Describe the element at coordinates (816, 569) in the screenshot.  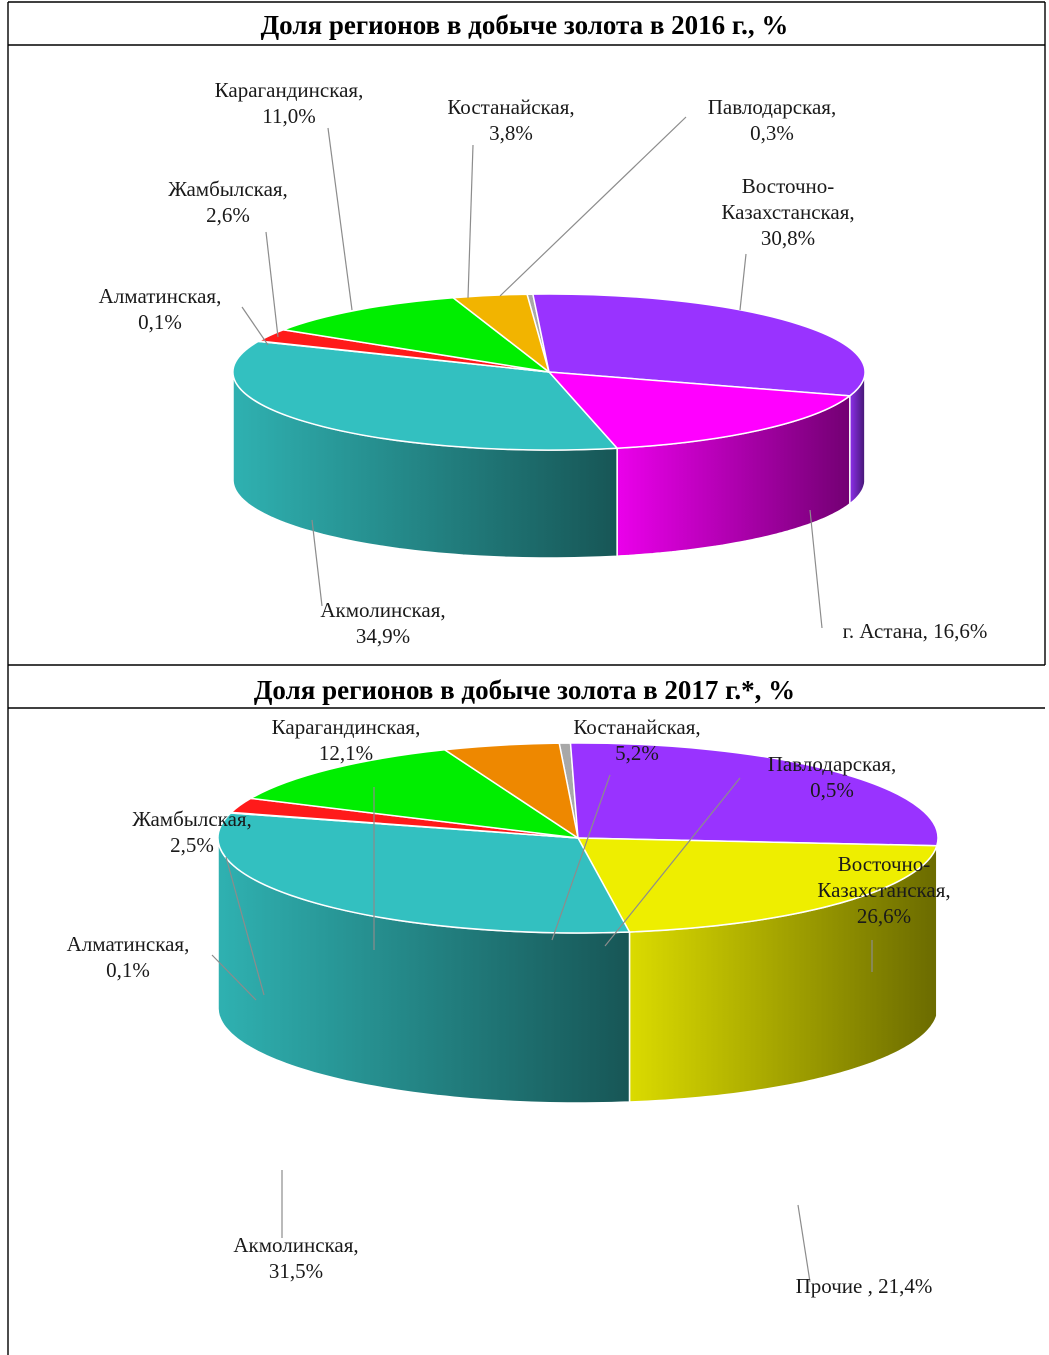
I see `leader-line-г-астана-16-6` at that location.